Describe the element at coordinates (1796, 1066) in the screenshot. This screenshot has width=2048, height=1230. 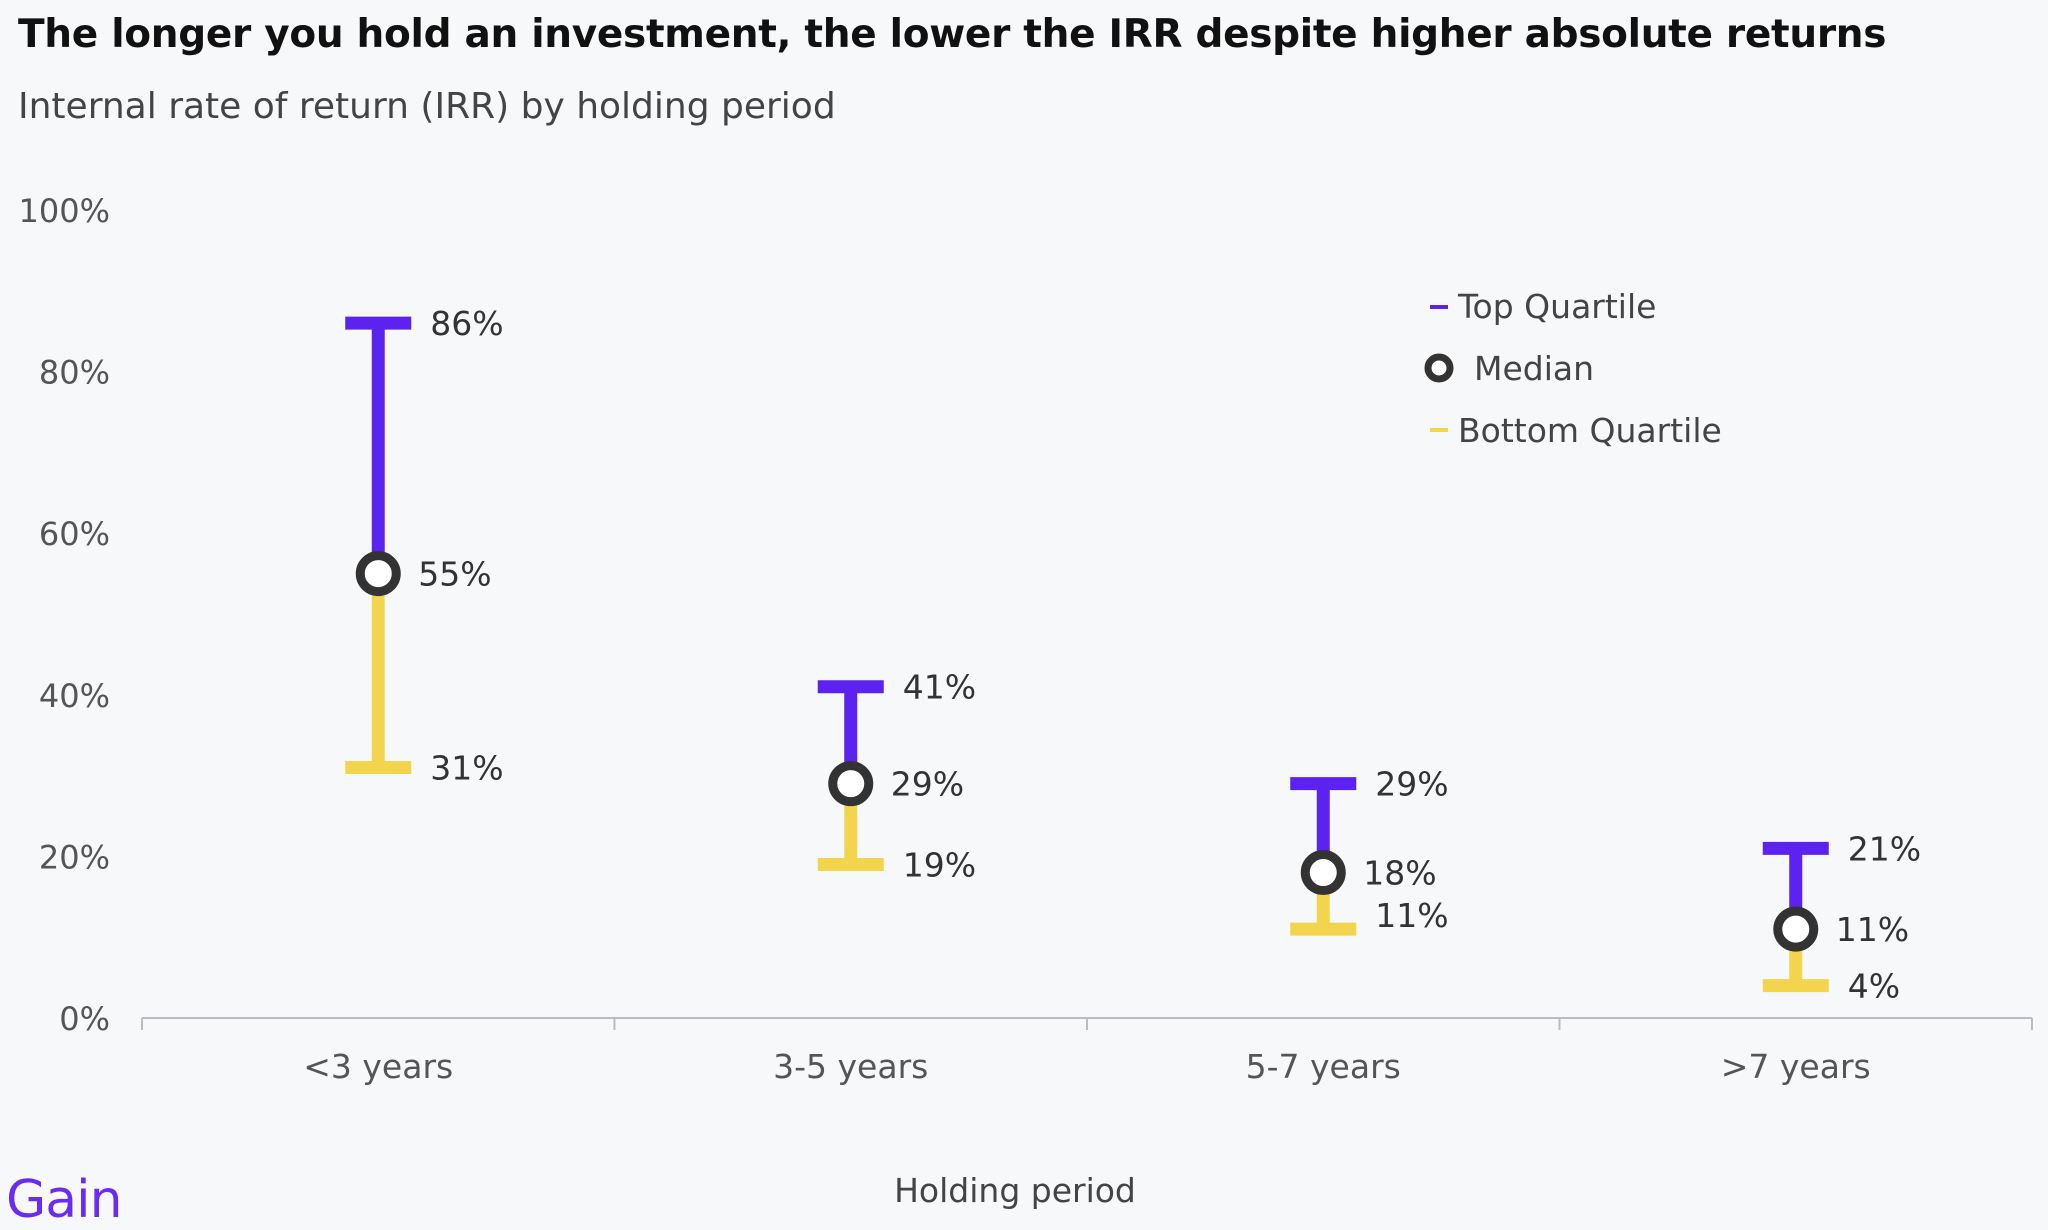
I see `x-tick-label: >7 years` at that location.